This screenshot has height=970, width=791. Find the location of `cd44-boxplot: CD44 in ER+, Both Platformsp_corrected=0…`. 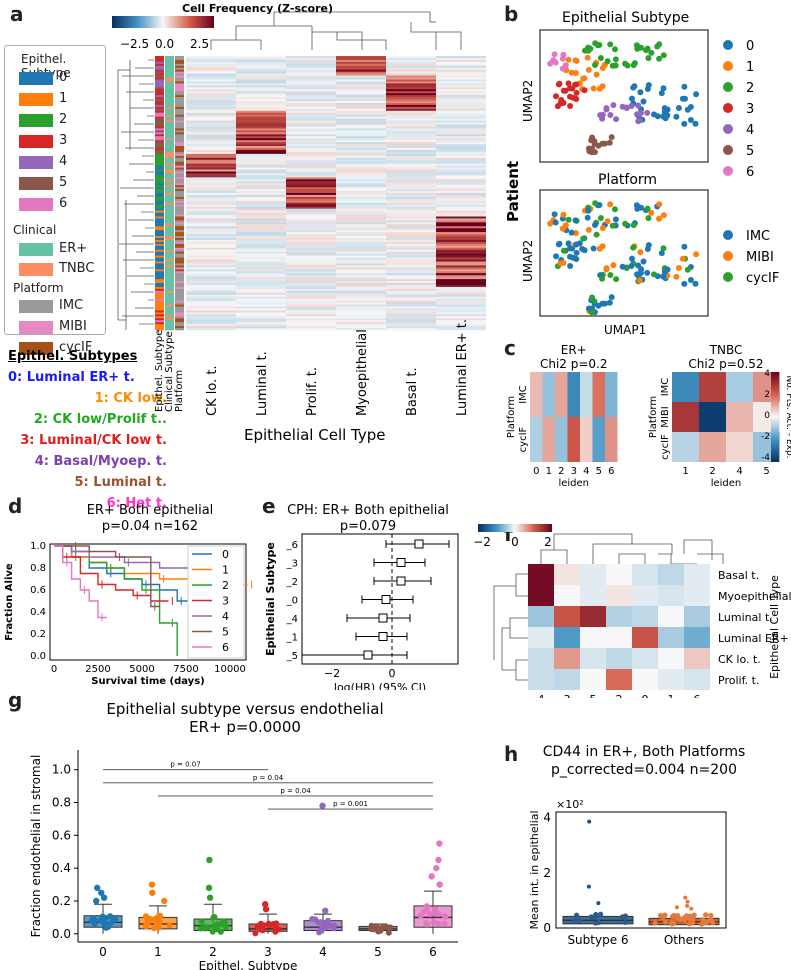

cd44-boxplot: CD44 in ER+, Both Platformsp_corrected=0… is located at coordinates (636, 845).